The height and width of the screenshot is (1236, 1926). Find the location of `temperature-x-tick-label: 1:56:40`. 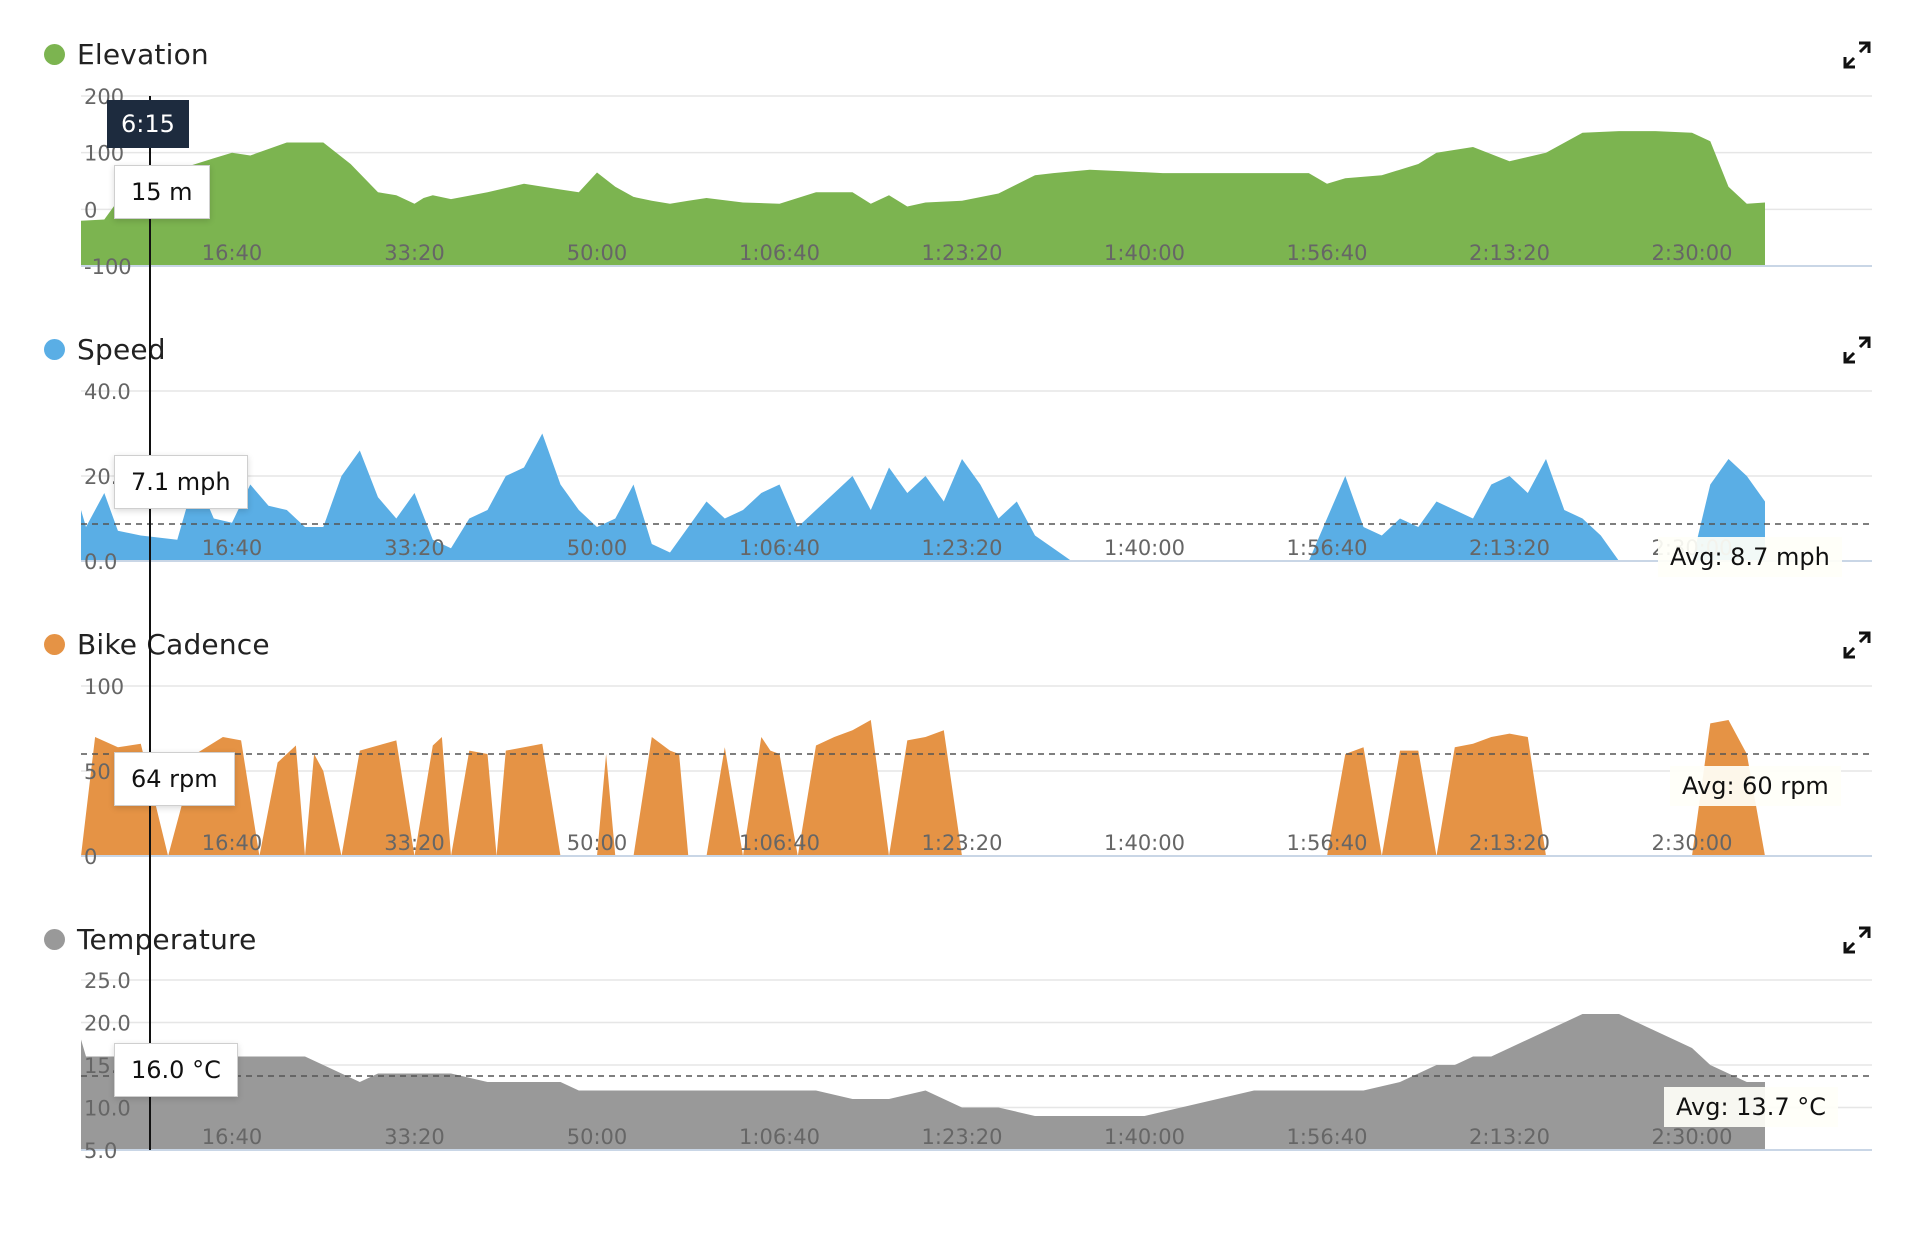

temperature-x-tick-label: 1:56:40 is located at coordinates (1327, 1137).